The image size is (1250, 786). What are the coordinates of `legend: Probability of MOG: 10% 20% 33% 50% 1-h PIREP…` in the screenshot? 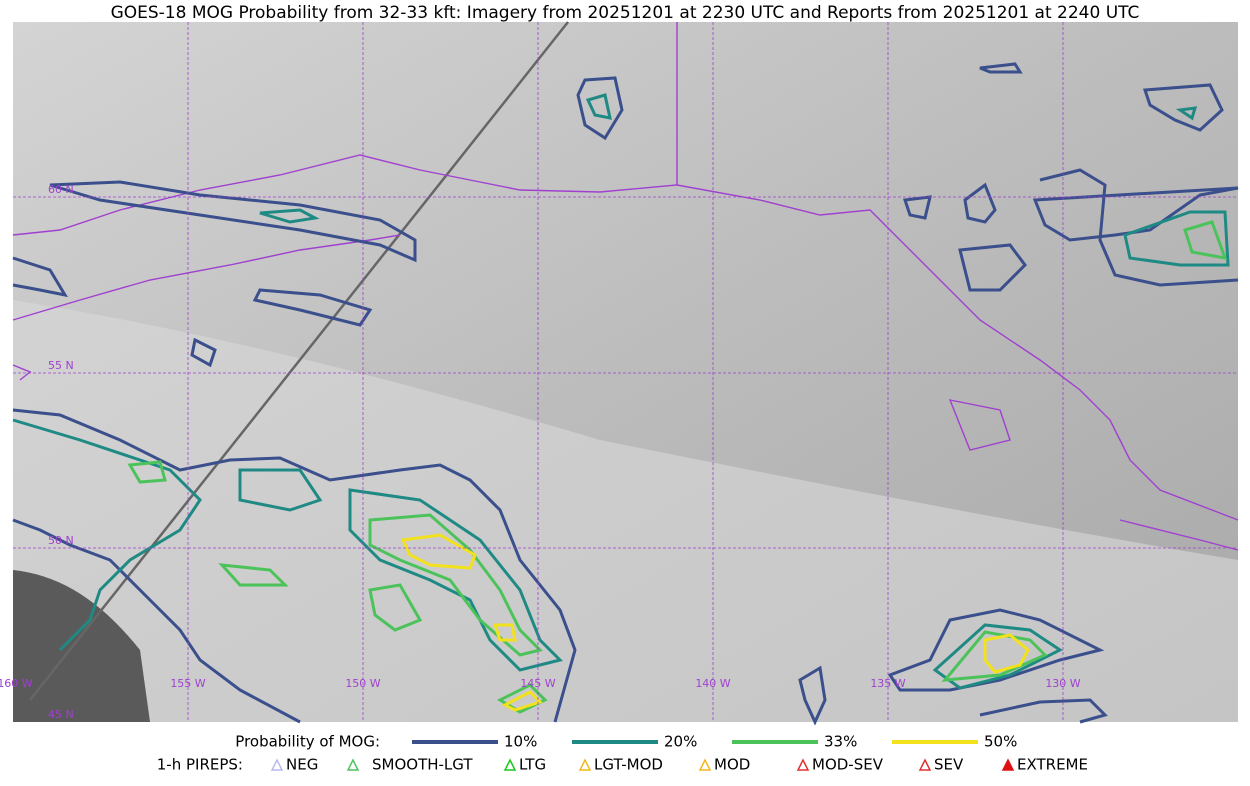 It's located at (622, 753).